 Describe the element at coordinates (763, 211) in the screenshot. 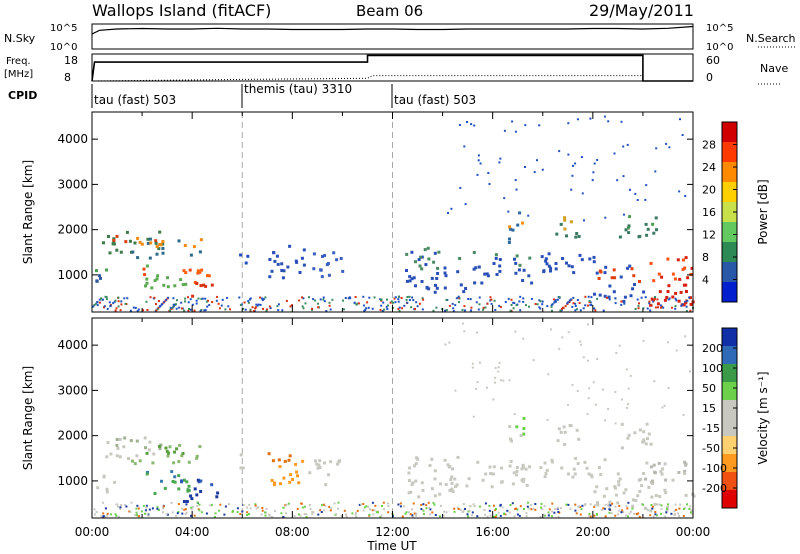

I see `power-colorbar-label: Power [dB]` at that location.